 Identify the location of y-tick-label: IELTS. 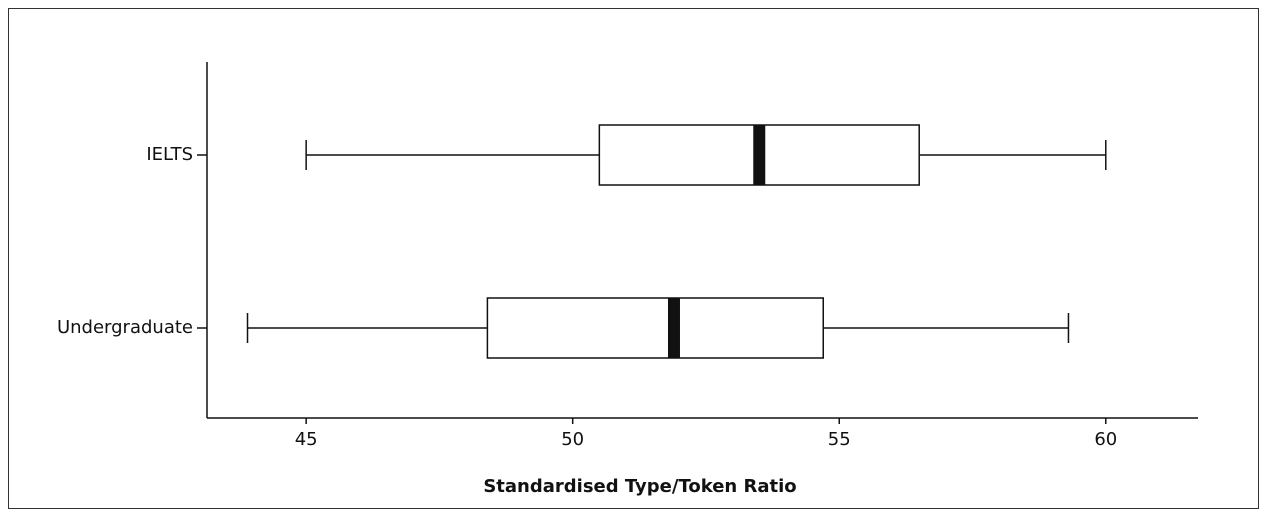
(169, 154).